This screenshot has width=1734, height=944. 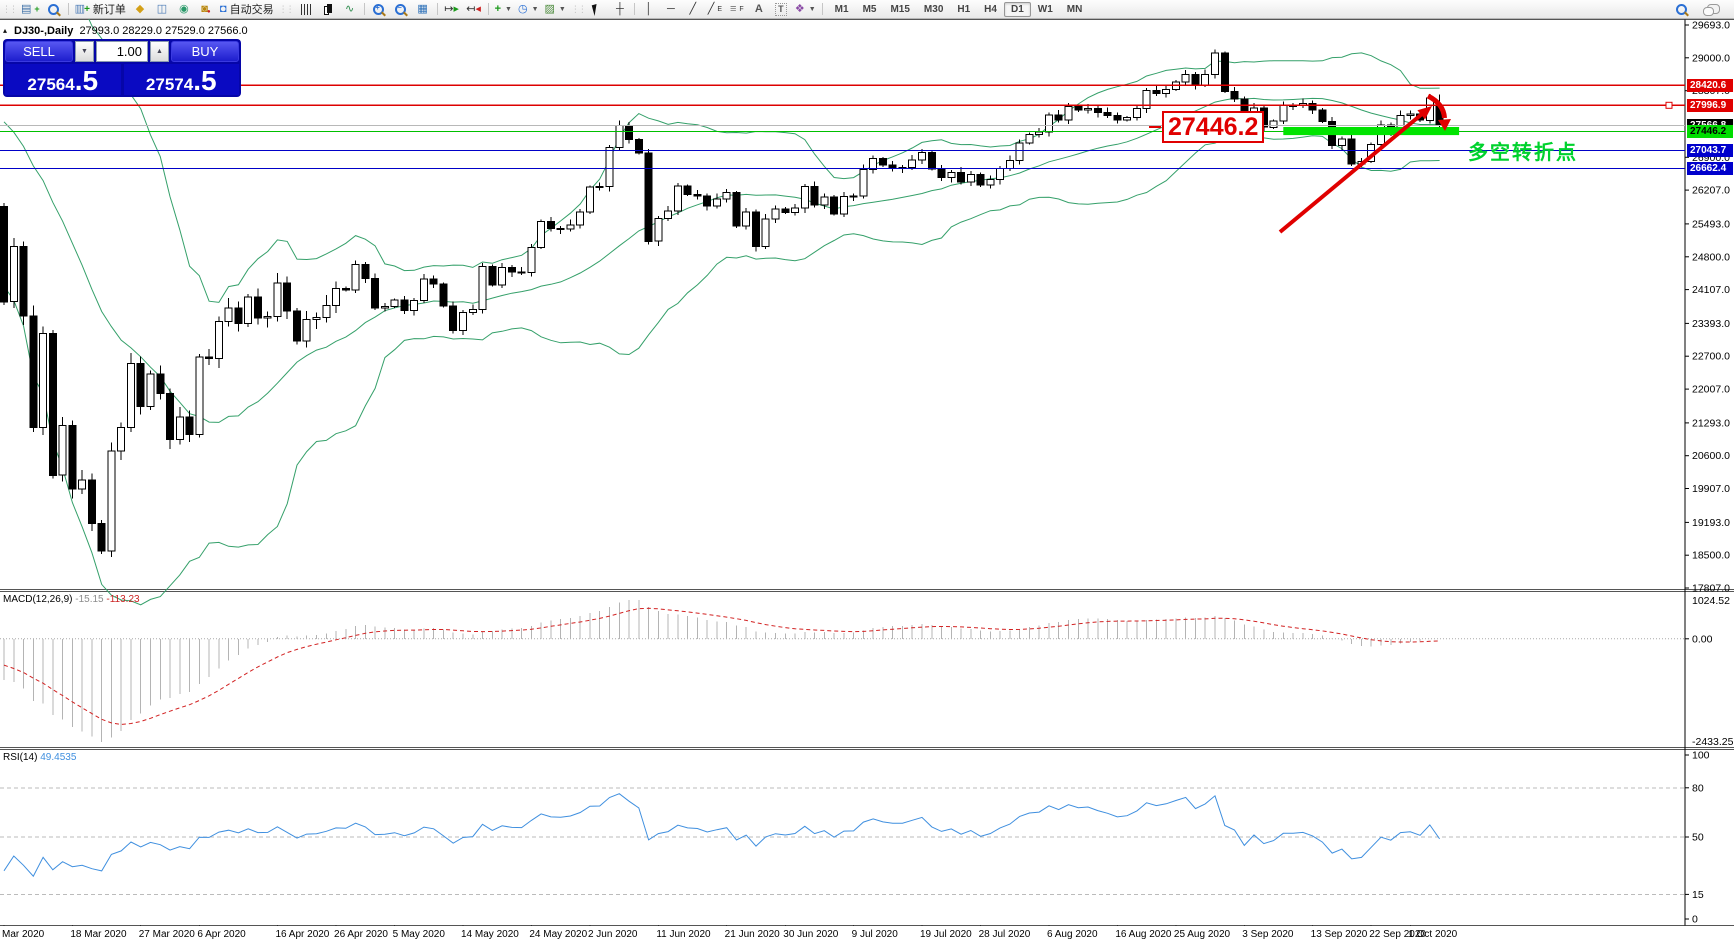 What do you see at coordinates (1017, 9) in the screenshot?
I see `timeframe-d1: D1` at bounding box center [1017, 9].